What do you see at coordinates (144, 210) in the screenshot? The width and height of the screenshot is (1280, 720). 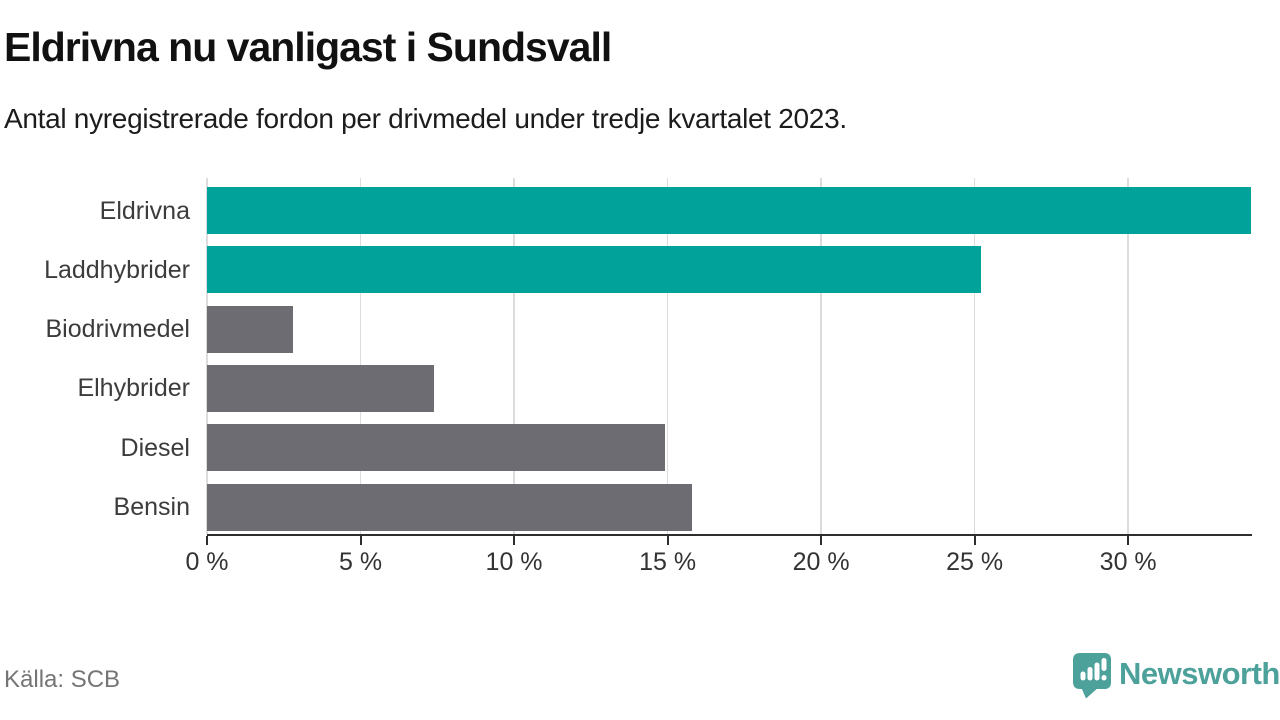 I see `y-label-eldrivna: Eldrivna` at bounding box center [144, 210].